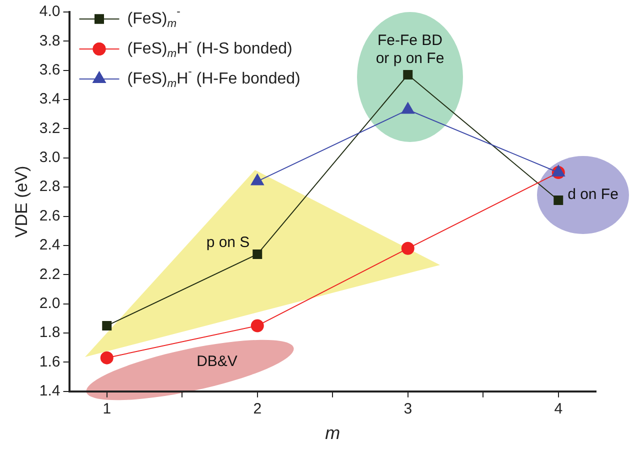  What do you see at coordinates (49, 361) in the screenshot?
I see `y-tick-label: 1.6` at bounding box center [49, 361].